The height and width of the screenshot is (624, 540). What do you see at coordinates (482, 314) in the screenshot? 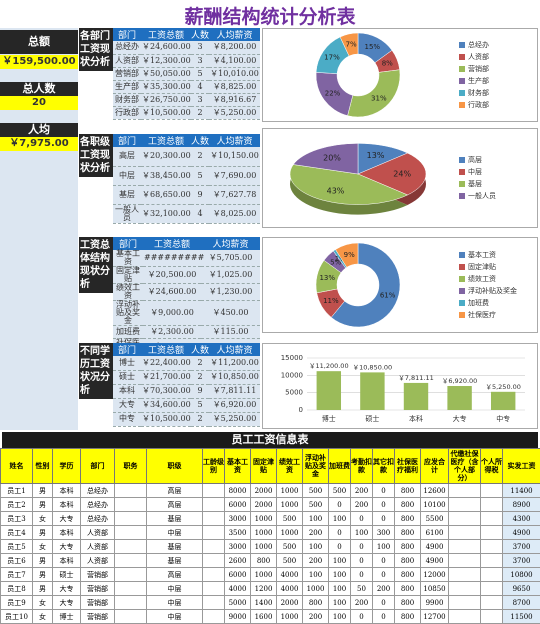
I see `legend-label: 社保医疗` at bounding box center [482, 314].